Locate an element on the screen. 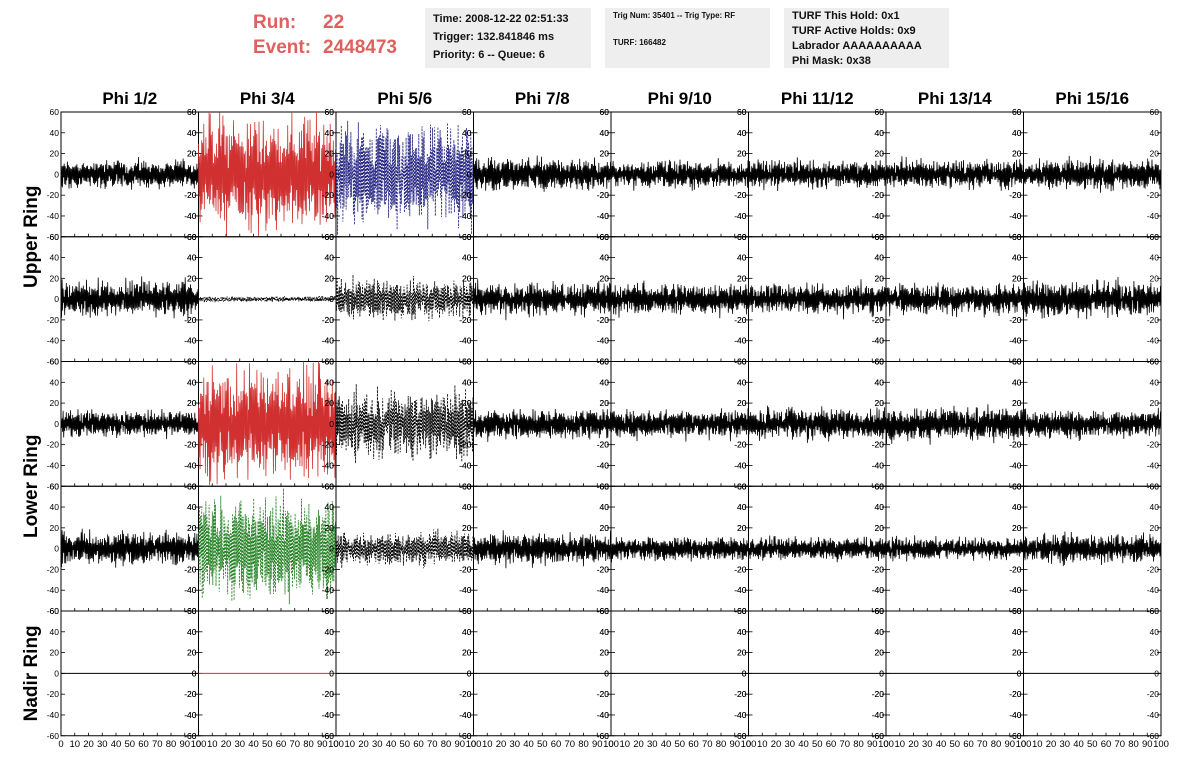  turf-hold-line: TURF This Hold: 0x1 is located at coordinates (846, 16).